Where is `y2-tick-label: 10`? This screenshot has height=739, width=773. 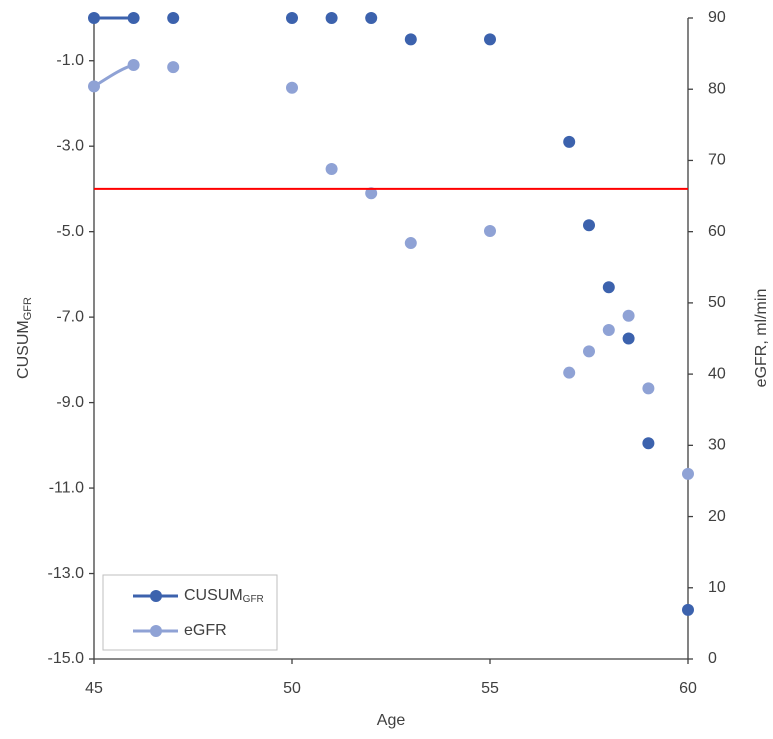
y2-tick-label: 10 is located at coordinates (717, 587).